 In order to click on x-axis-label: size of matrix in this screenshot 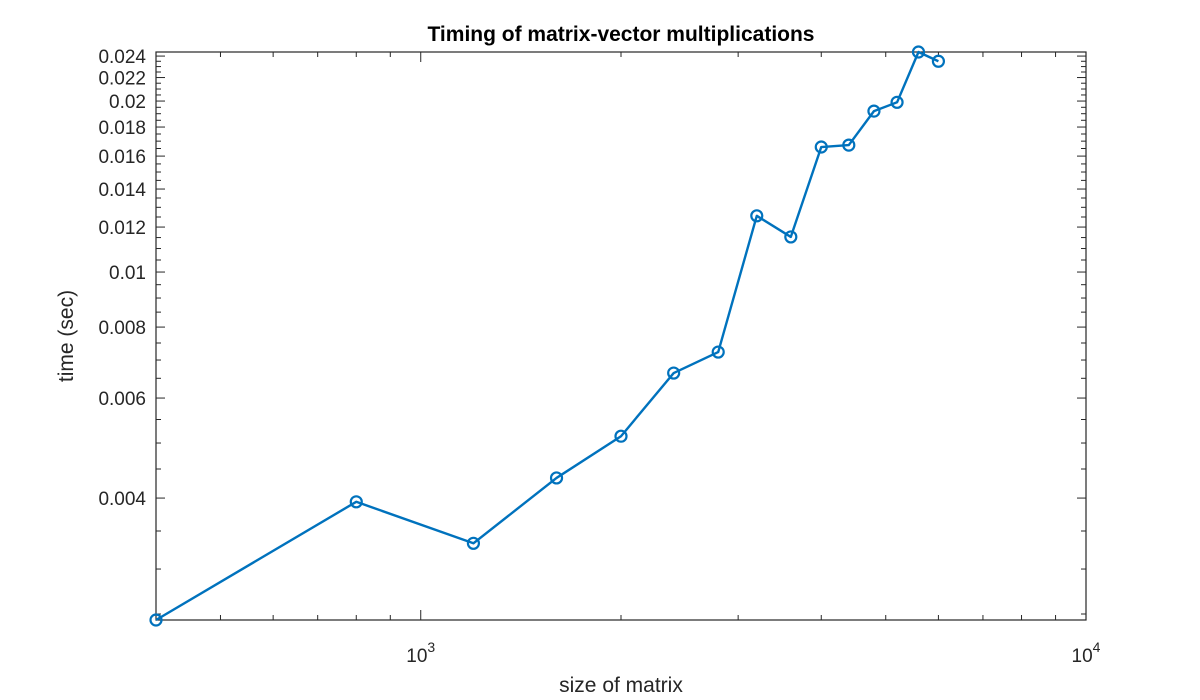, I will do `click(621, 685)`.